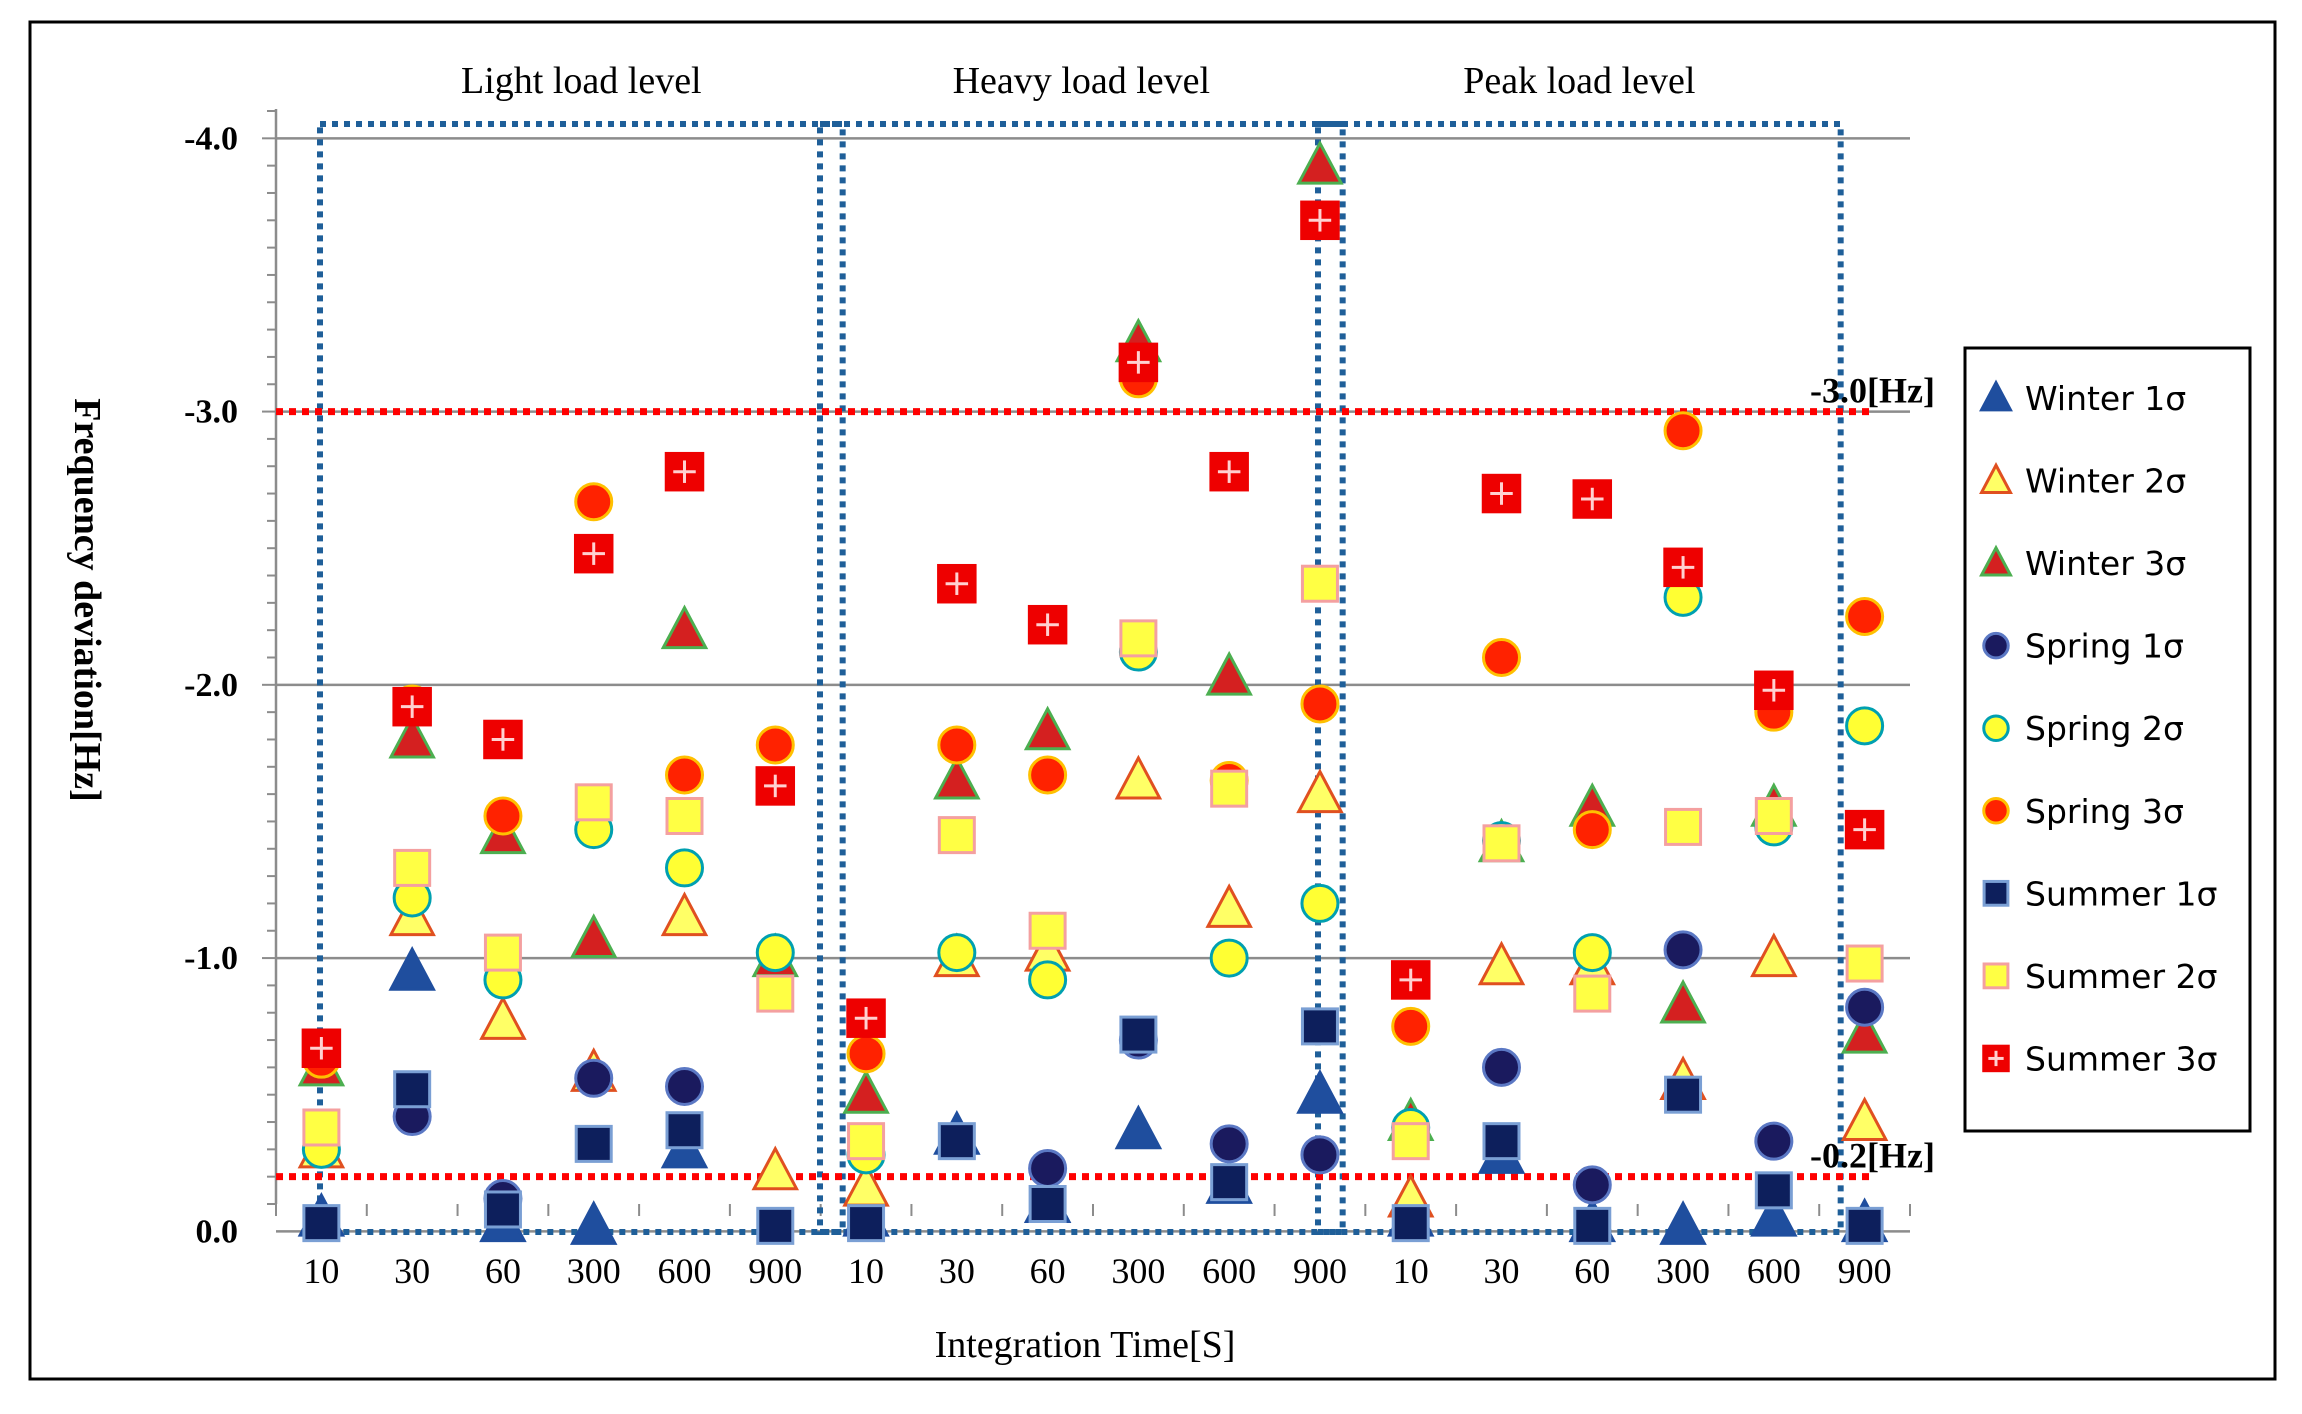 The height and width of the screenshot is (1414, 2302). What do you see at coordinates (2105, 563) in the screenshot?
I see `legend-label: Winter 3σ` at bounding box center [2105, 563].